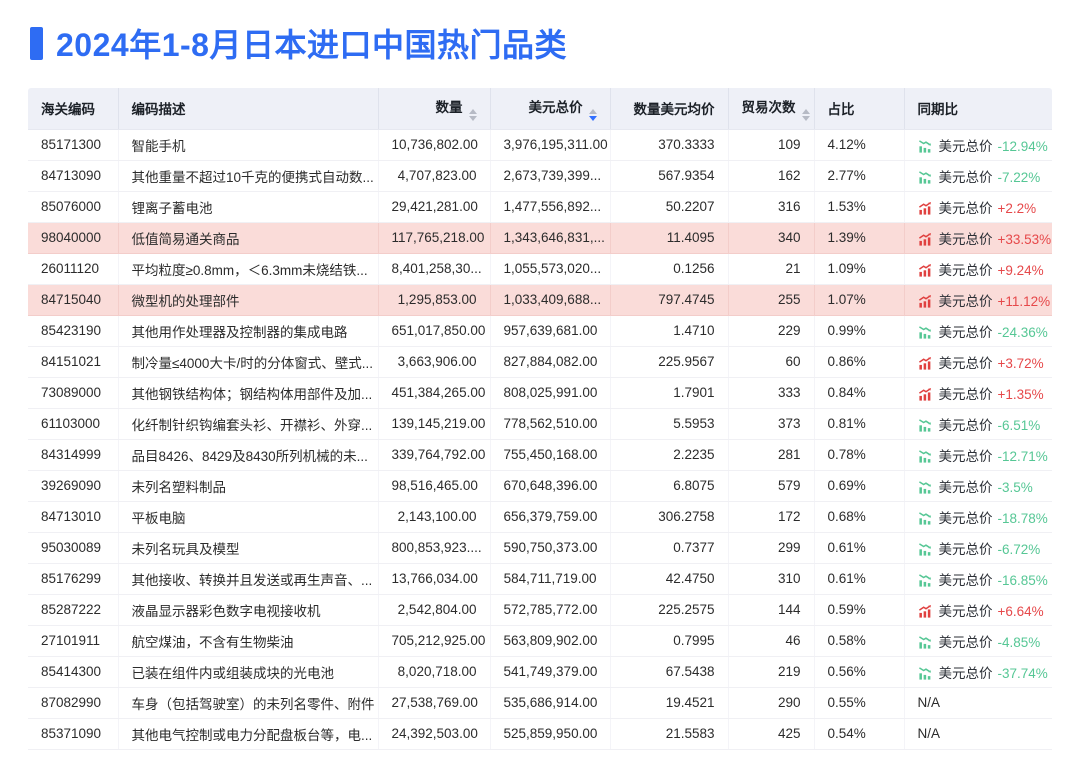 The height and width of the screenshot is (762, 1080). What do you see at coordinates (978, 145) in the screenshot?
I see `row-yoy: 美元总价 -12.94%` at bounding box center [978, 145].